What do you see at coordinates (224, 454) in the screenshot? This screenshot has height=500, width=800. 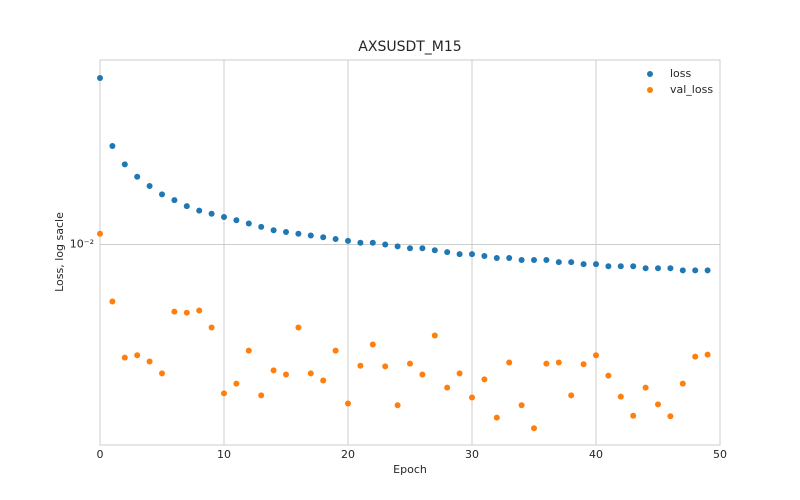 I see `x-tick-label: 10` at bounding box center [224, 454].